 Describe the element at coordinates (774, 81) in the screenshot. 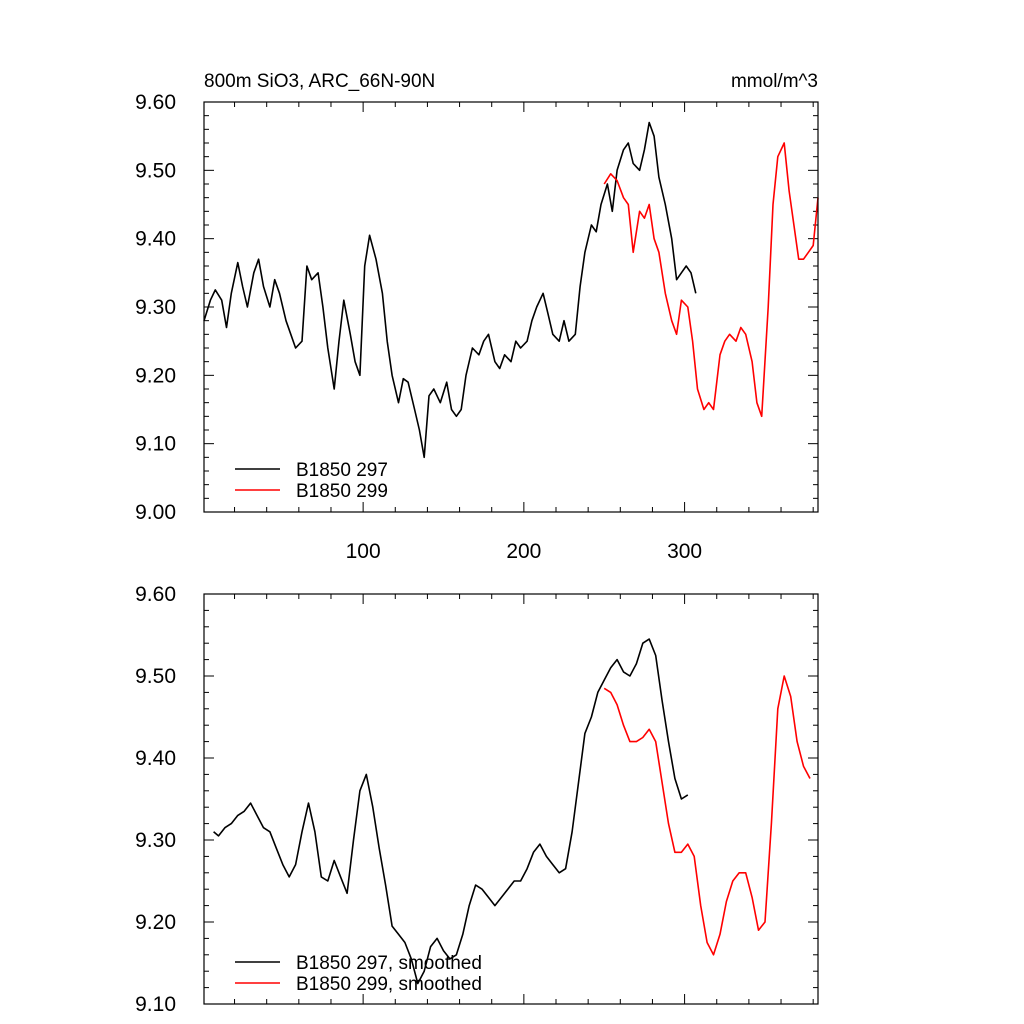

I see `units-label: mmol/m^3` at that location.